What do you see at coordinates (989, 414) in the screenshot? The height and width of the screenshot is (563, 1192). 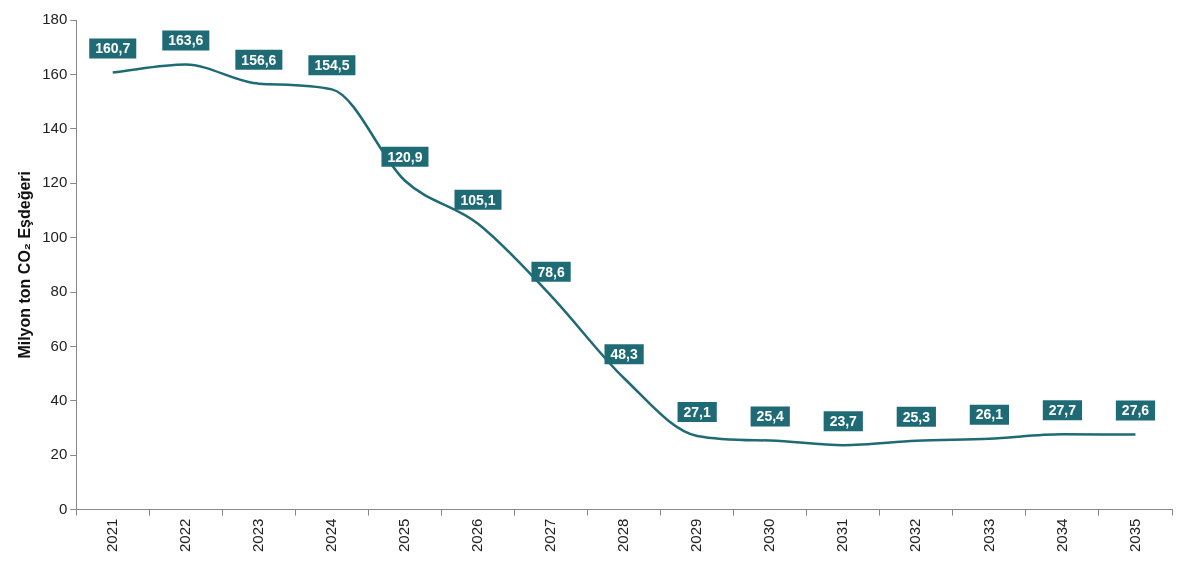 I see `data-label: 26,1` at bounding box center [989, 414].